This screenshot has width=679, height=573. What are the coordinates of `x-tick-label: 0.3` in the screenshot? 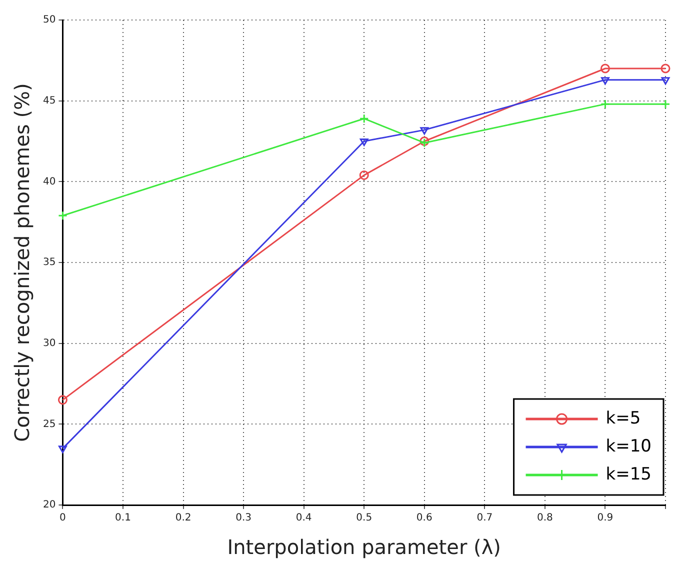 It's located at (244, 518).